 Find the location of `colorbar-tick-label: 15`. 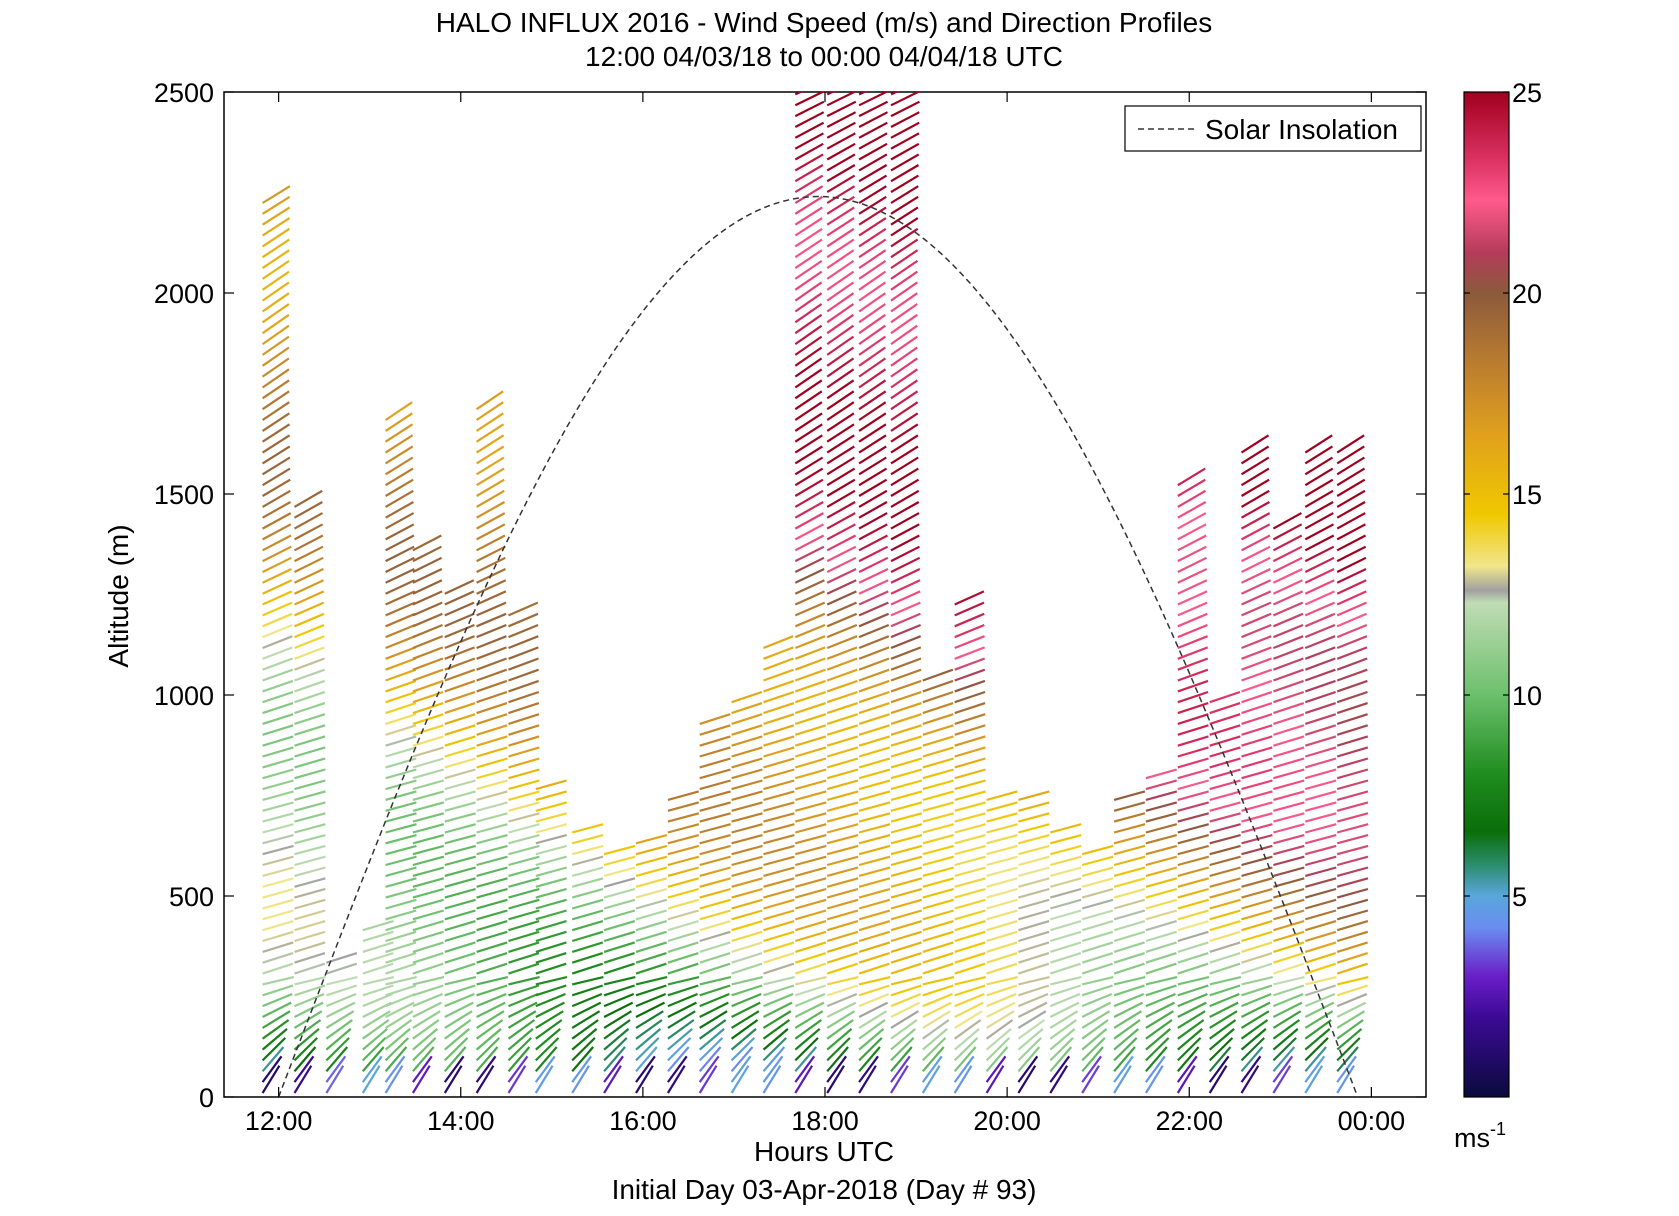

colorbar-tick-label: 15 is located at coordinates (1527, 495).